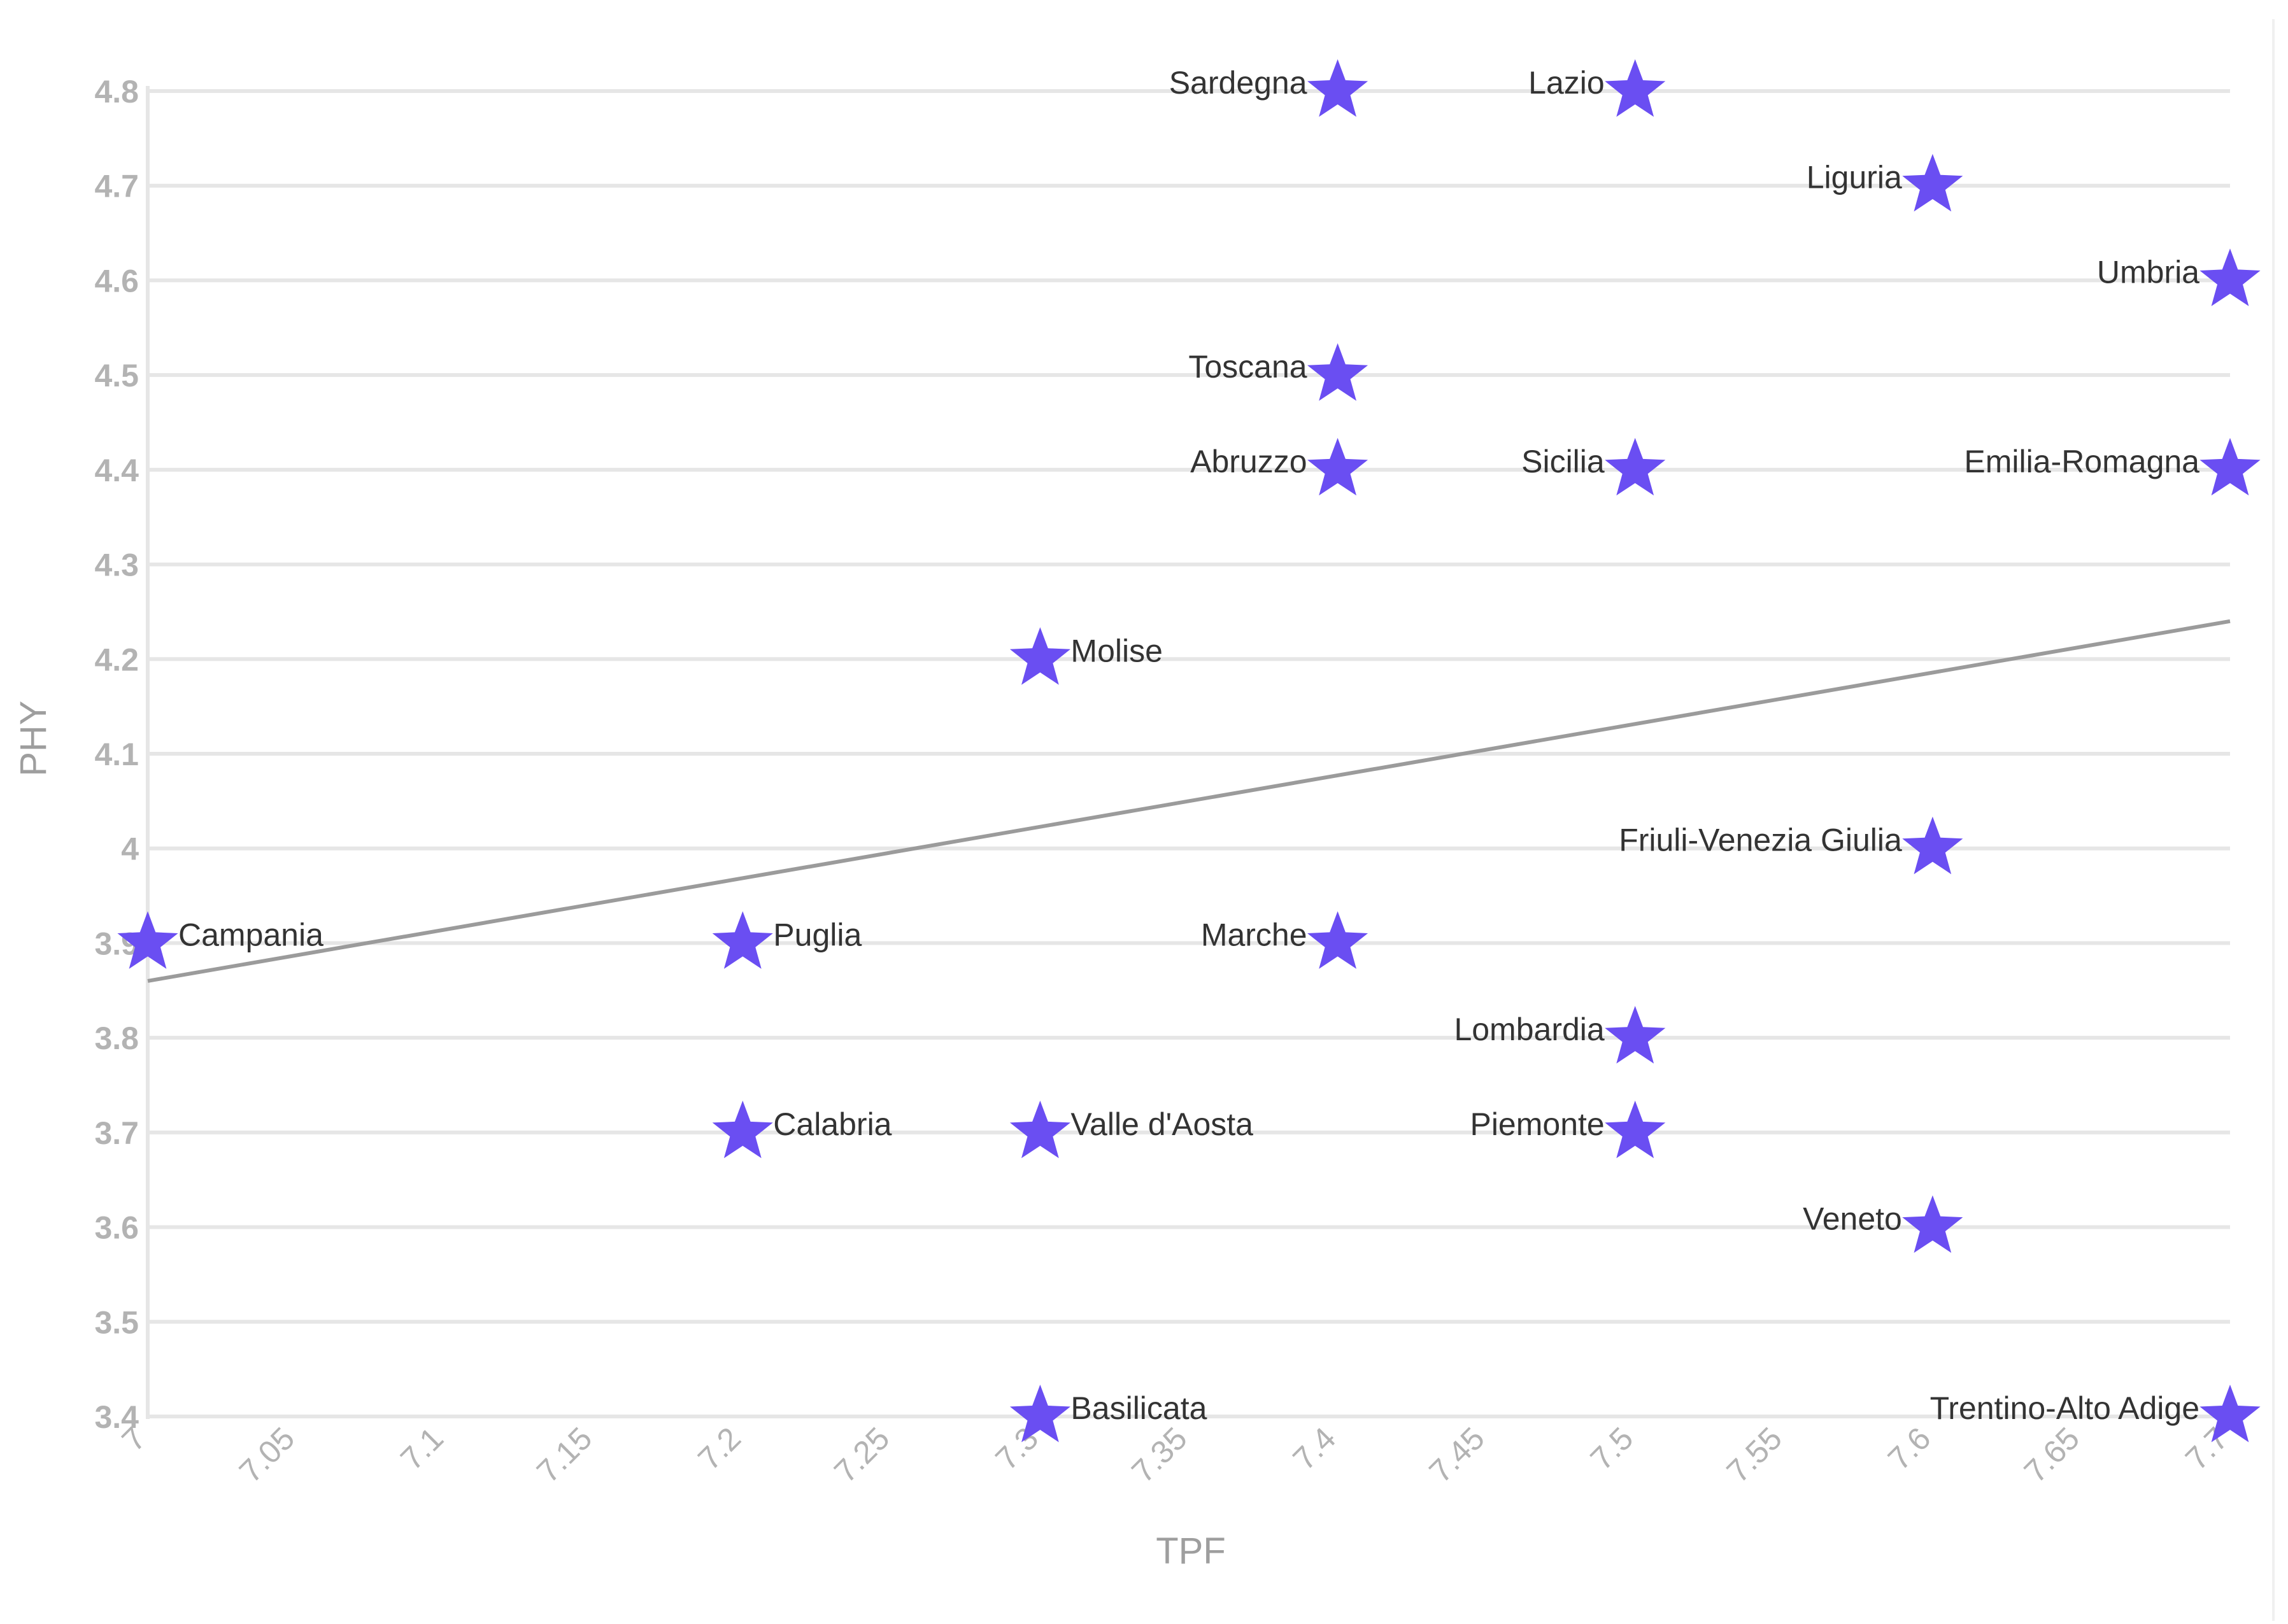  Describe the element at coordinates (116, 1228) in the screenshot. I see `y-tick-label: 3.6` at that location.